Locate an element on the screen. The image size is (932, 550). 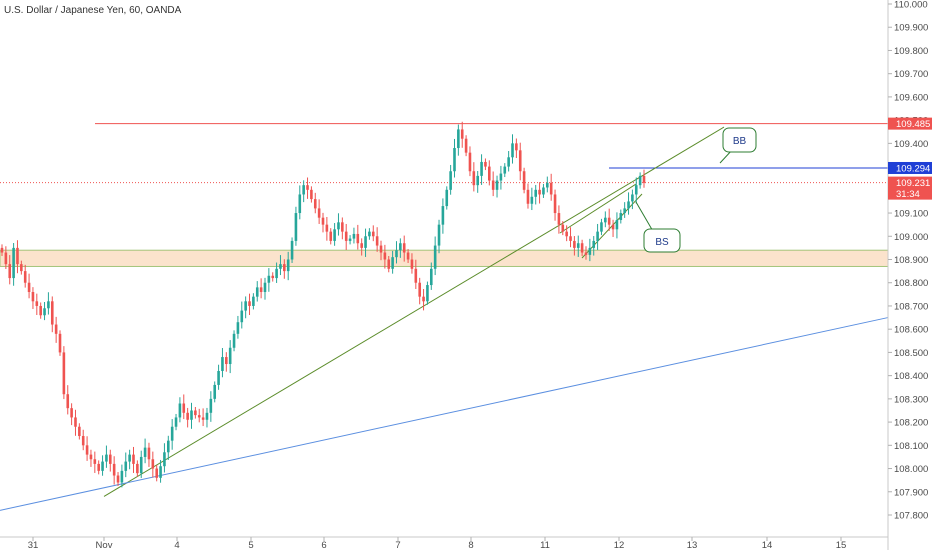
y-tick-label: 110.000 is located at coordinates (911, 5).